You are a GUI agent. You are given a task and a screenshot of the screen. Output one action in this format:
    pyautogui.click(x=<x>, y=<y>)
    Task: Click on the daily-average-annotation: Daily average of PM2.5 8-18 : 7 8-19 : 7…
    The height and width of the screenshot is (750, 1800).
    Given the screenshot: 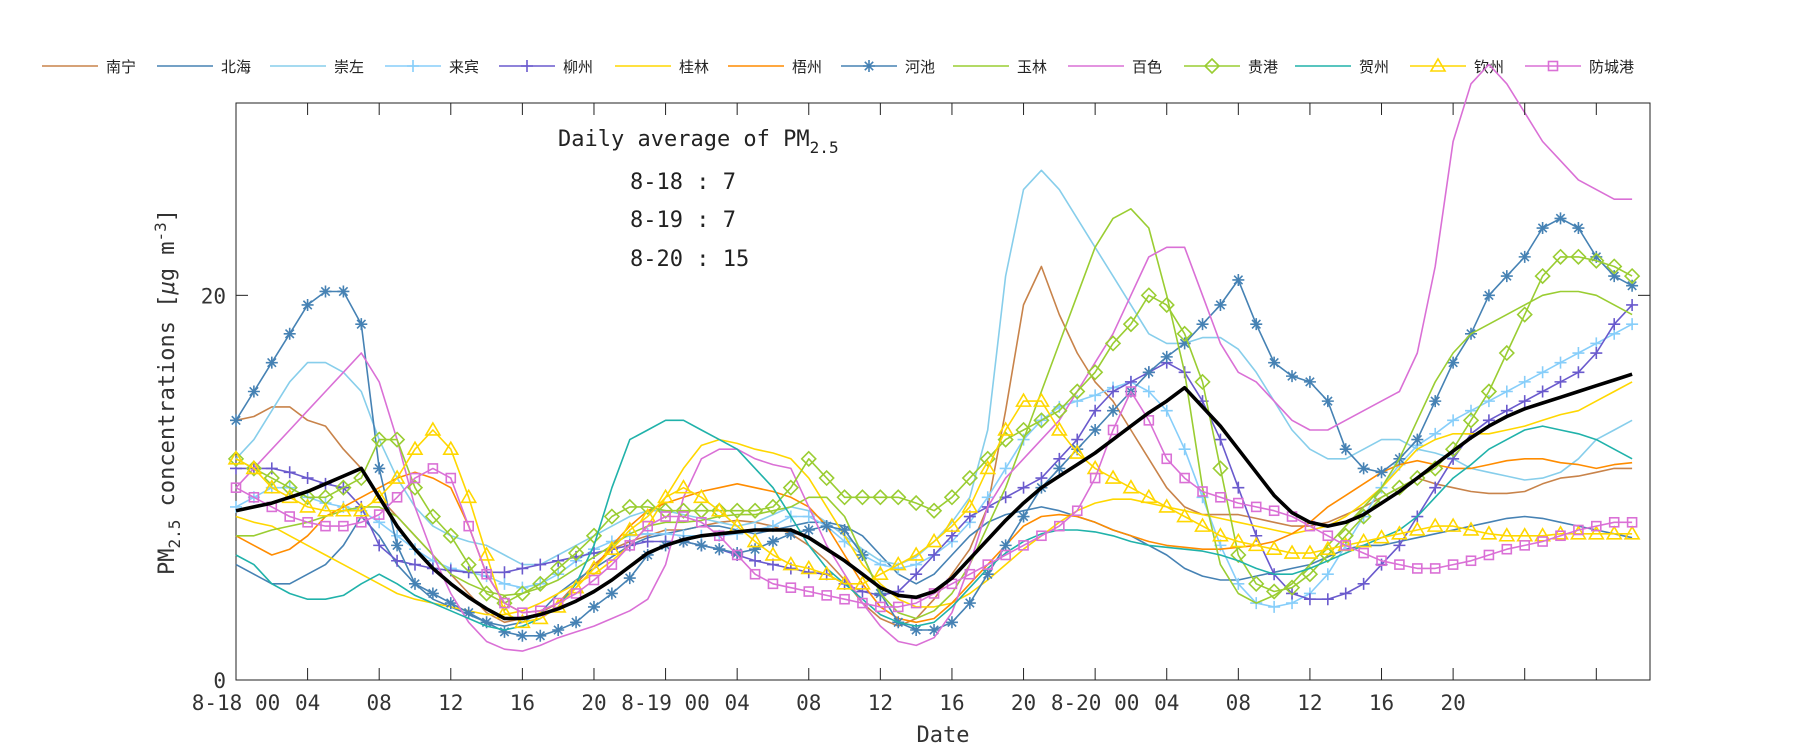 What is the action you would take?
    pyautogui.click(x=698, y=199)
    